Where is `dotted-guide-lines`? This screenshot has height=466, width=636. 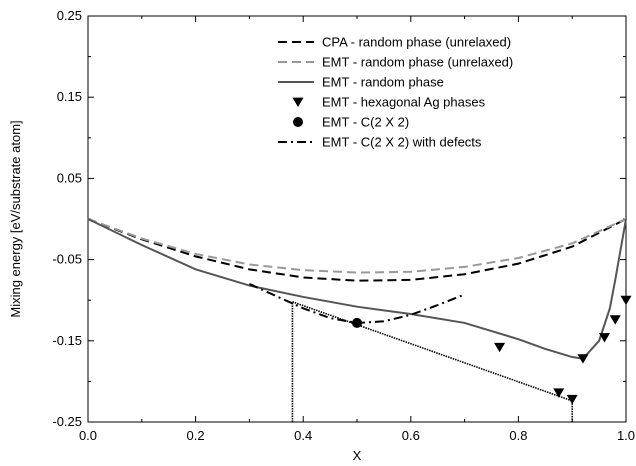
dotted-guide-lines is located at coordinates (432, 361).